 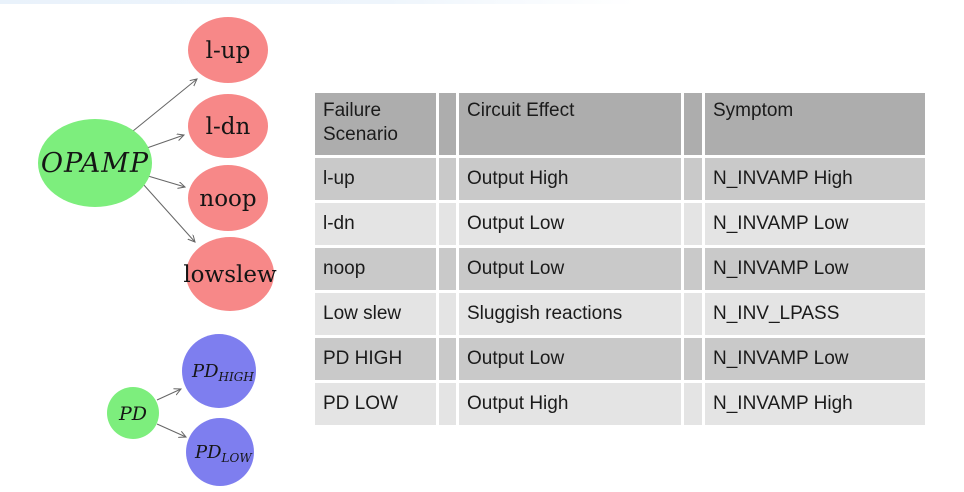 What do you see at coordinates (815, 224) in the screenshot?
I see `cell-symptom-ldn: N_INVAMP Low` at bounding box center [815, 224].